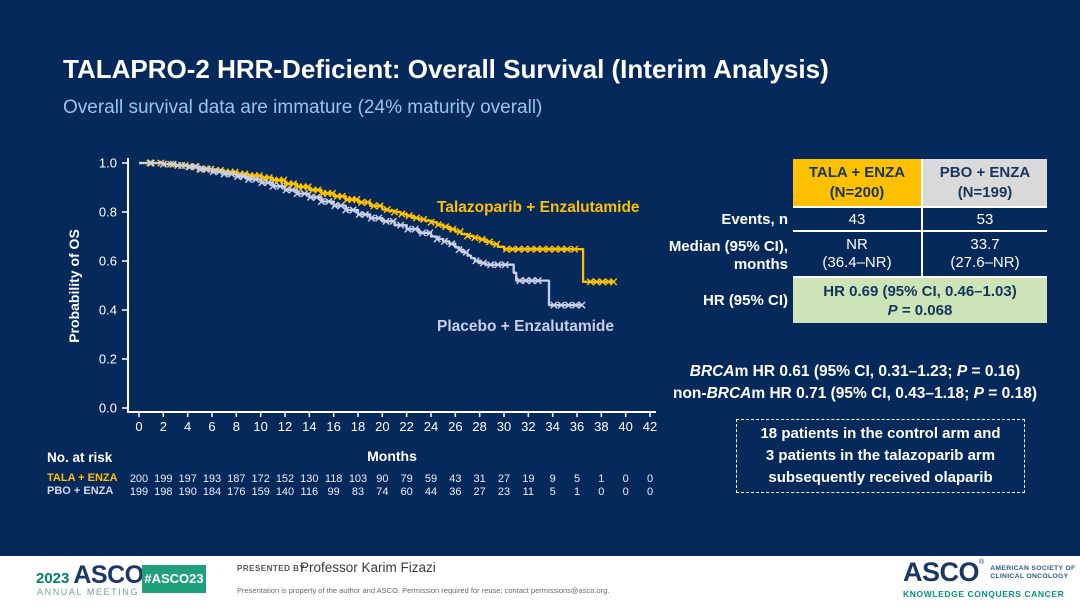  What do you see at coordinates (857, 253) in the screenshot?
I see `median-value-tala: NR (36.4–NR)` at bounding box center [857, 253].